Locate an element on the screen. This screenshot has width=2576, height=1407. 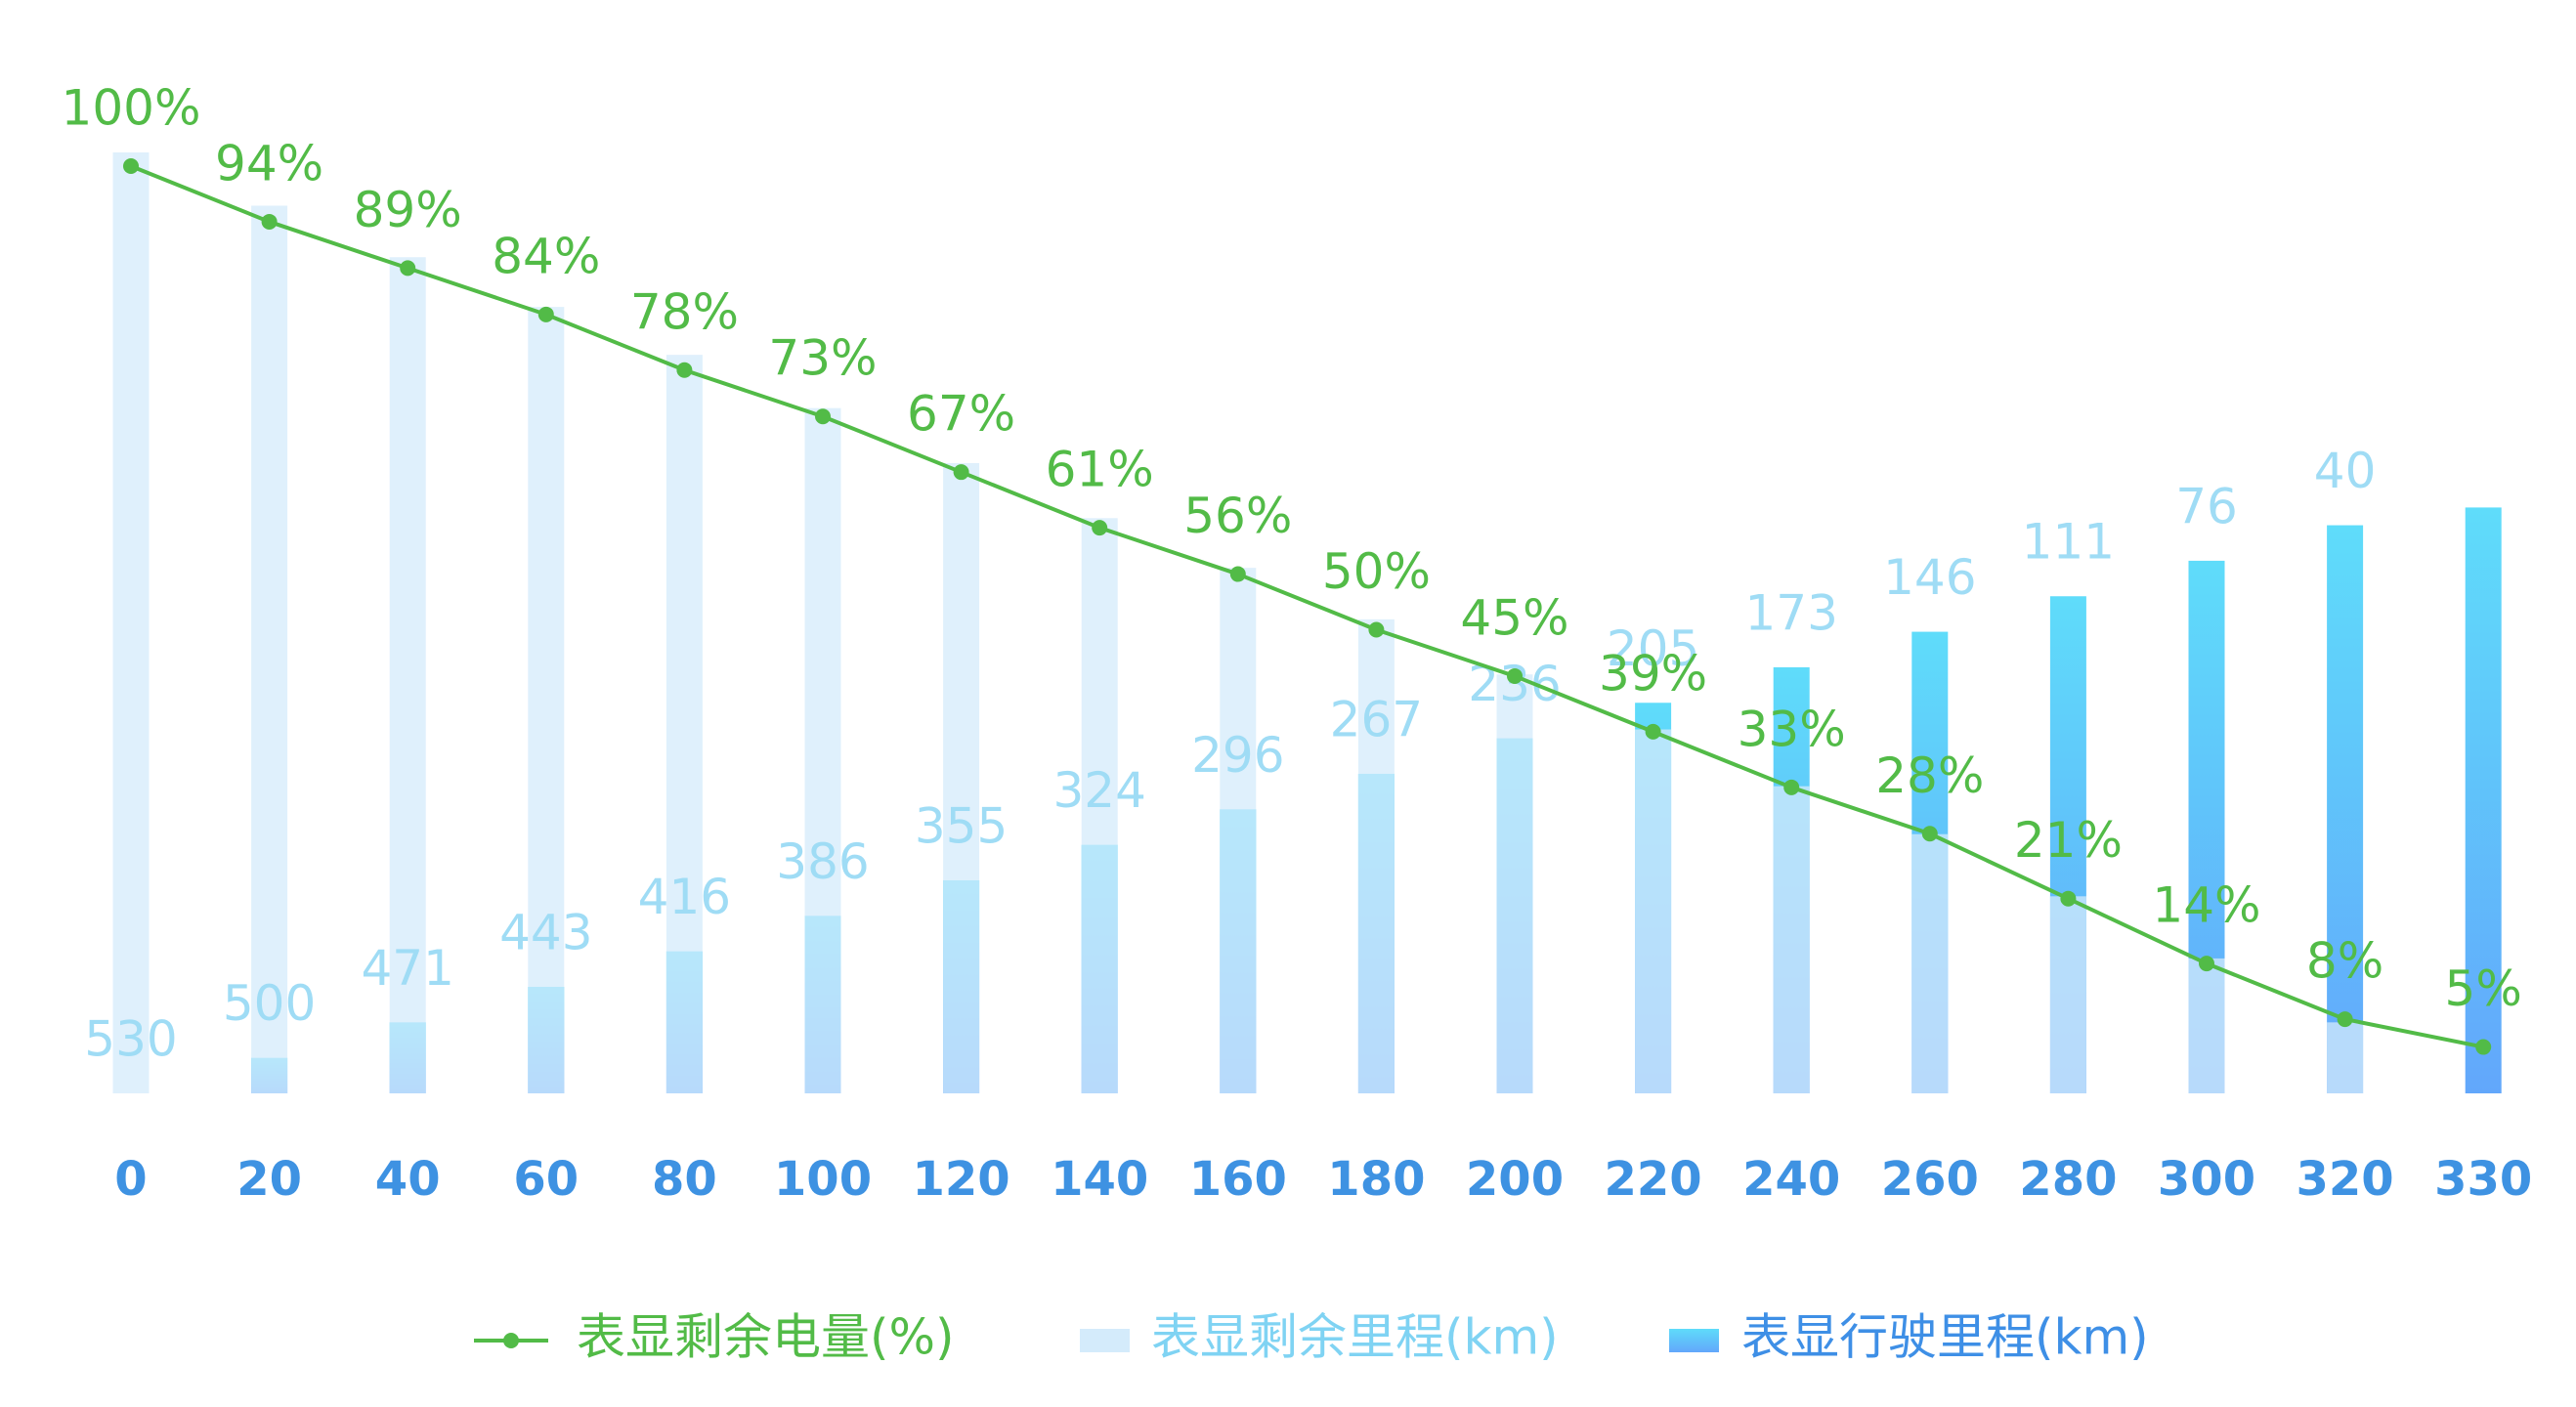
percent-label: 100% is located at coordinates (132, 108).